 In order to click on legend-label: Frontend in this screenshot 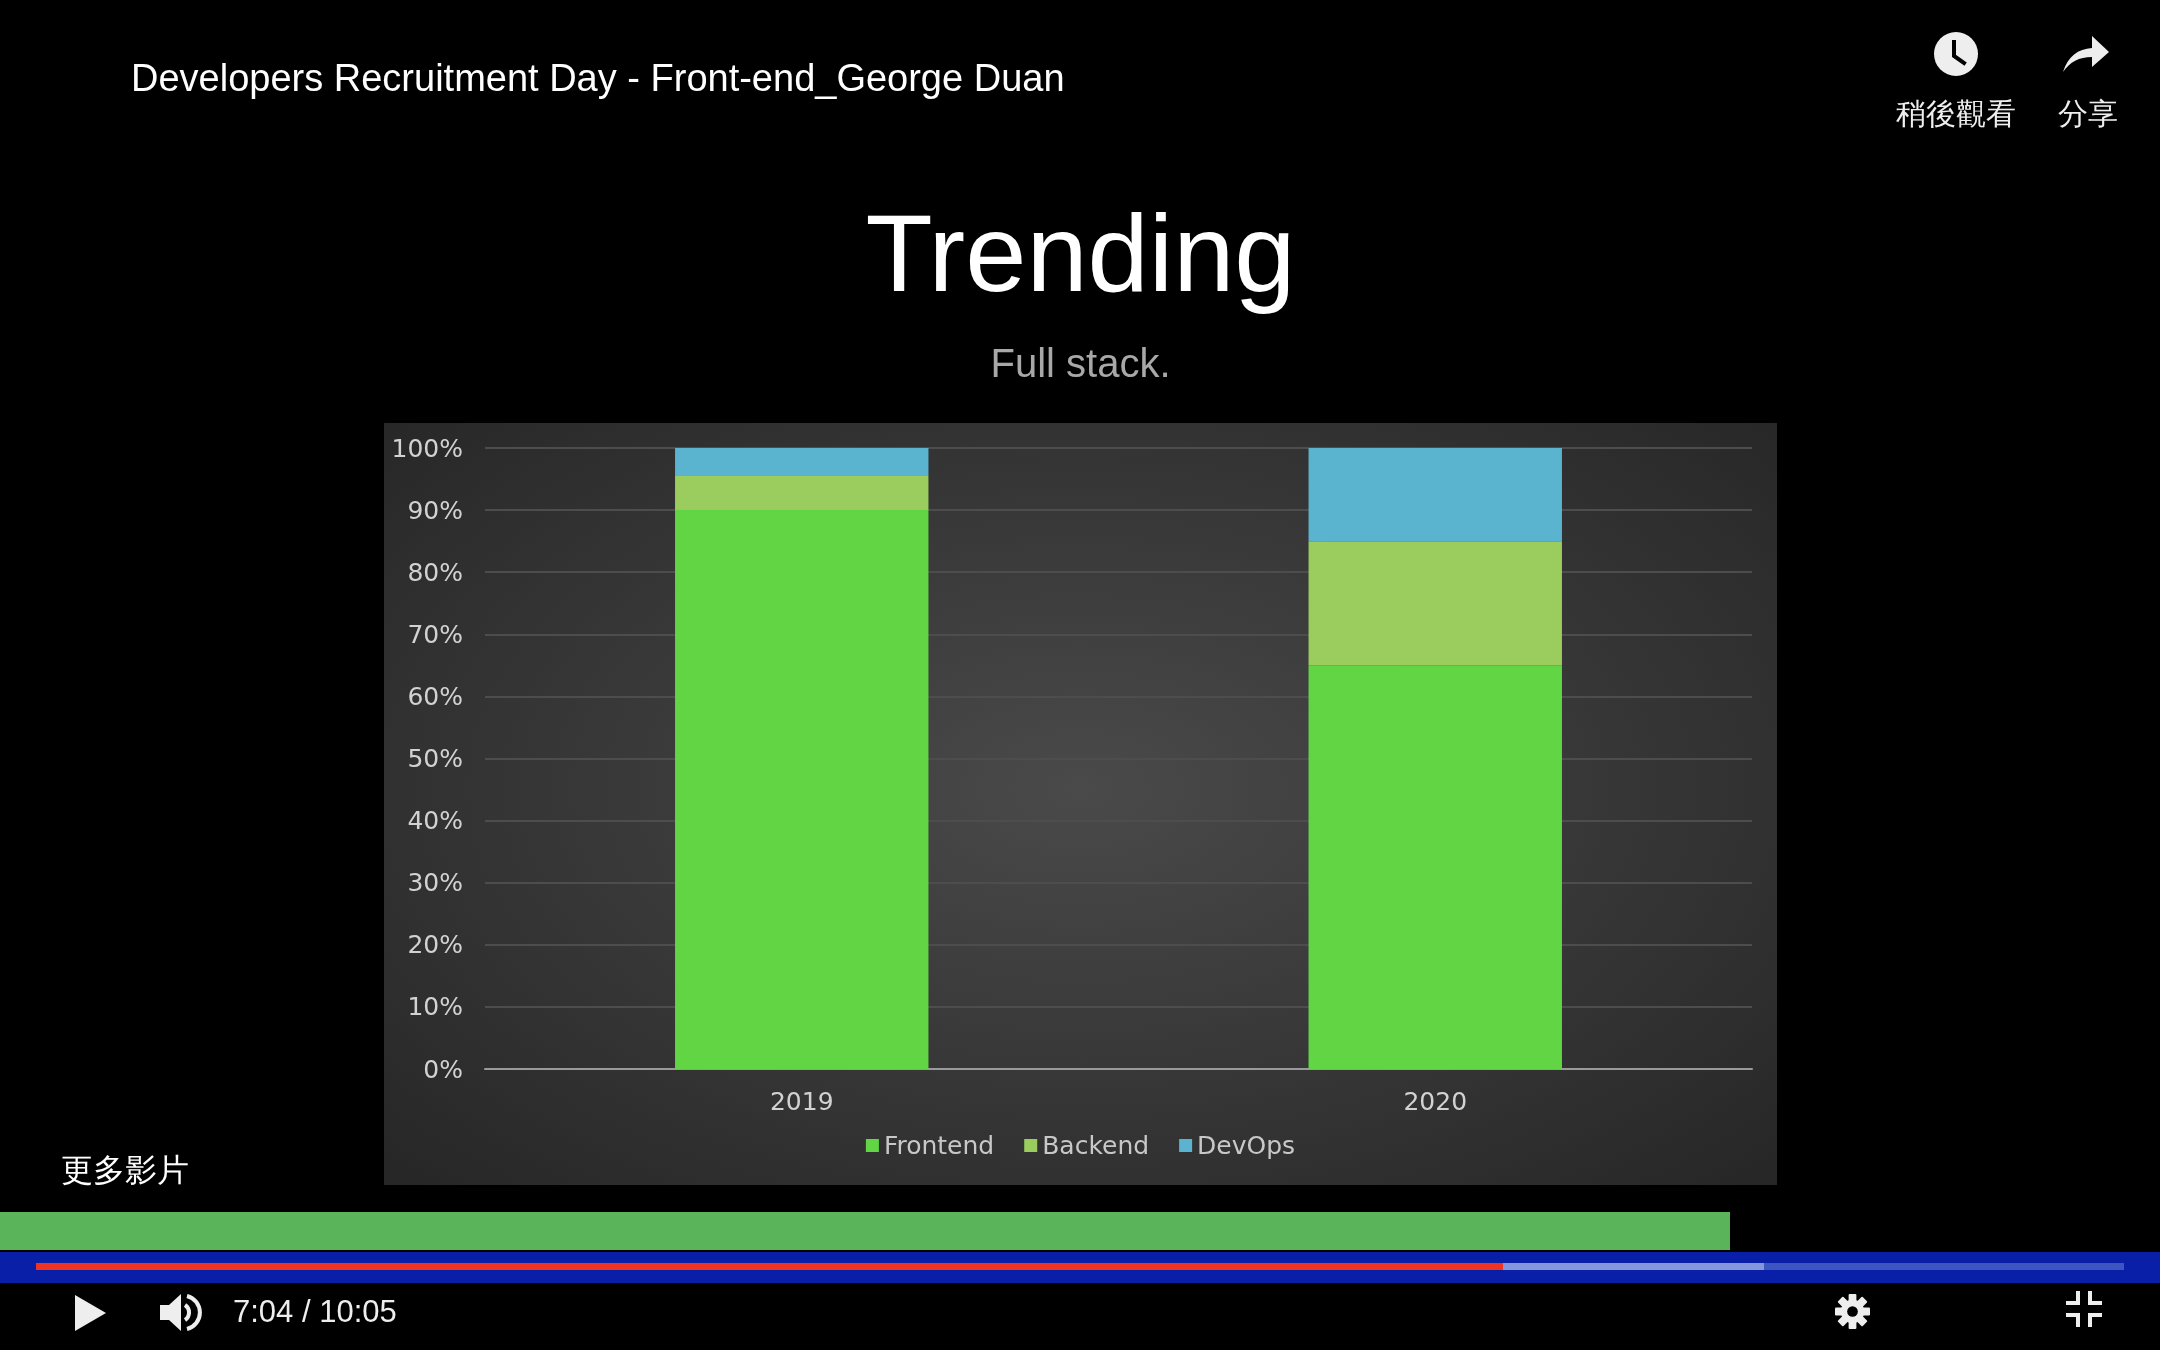, I will do `click(939, 1145)`.